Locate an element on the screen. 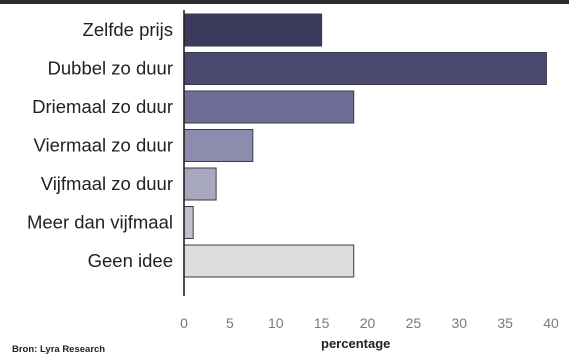  top-rule is located at coordinates (284, 2).